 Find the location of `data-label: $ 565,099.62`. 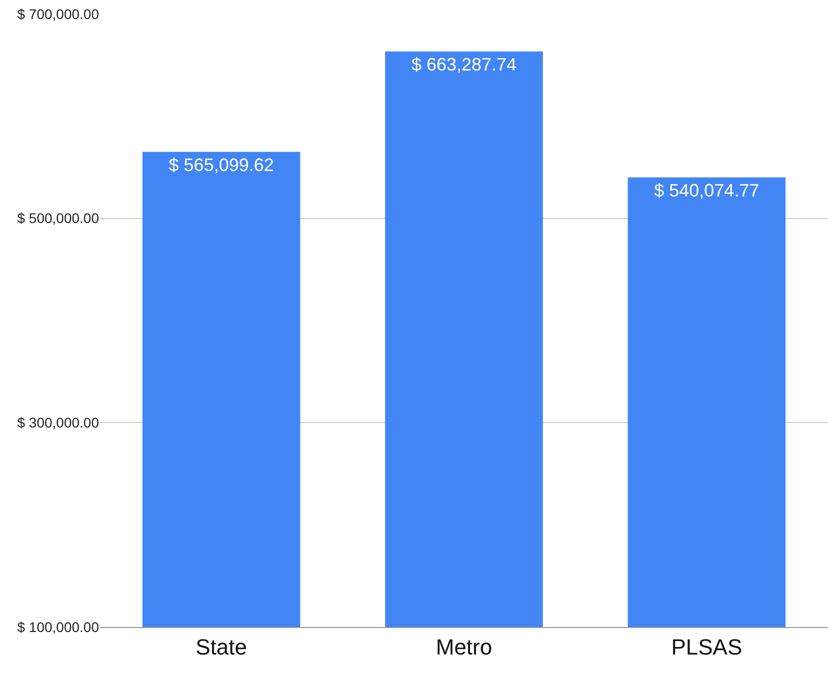

data-label: $ 565,099.62 is located at coordinates (221, 164).